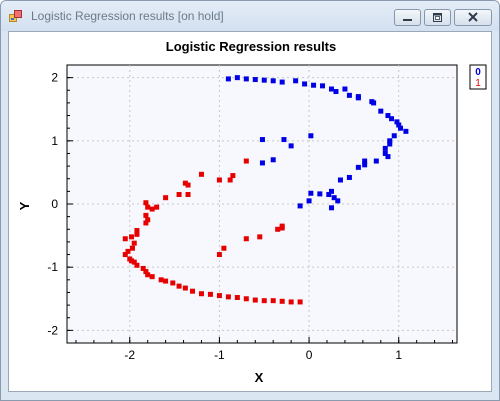 This screenshot has width=500, height=401. I want to click on chart-title: Logistic Regression results, so click(251, 46).